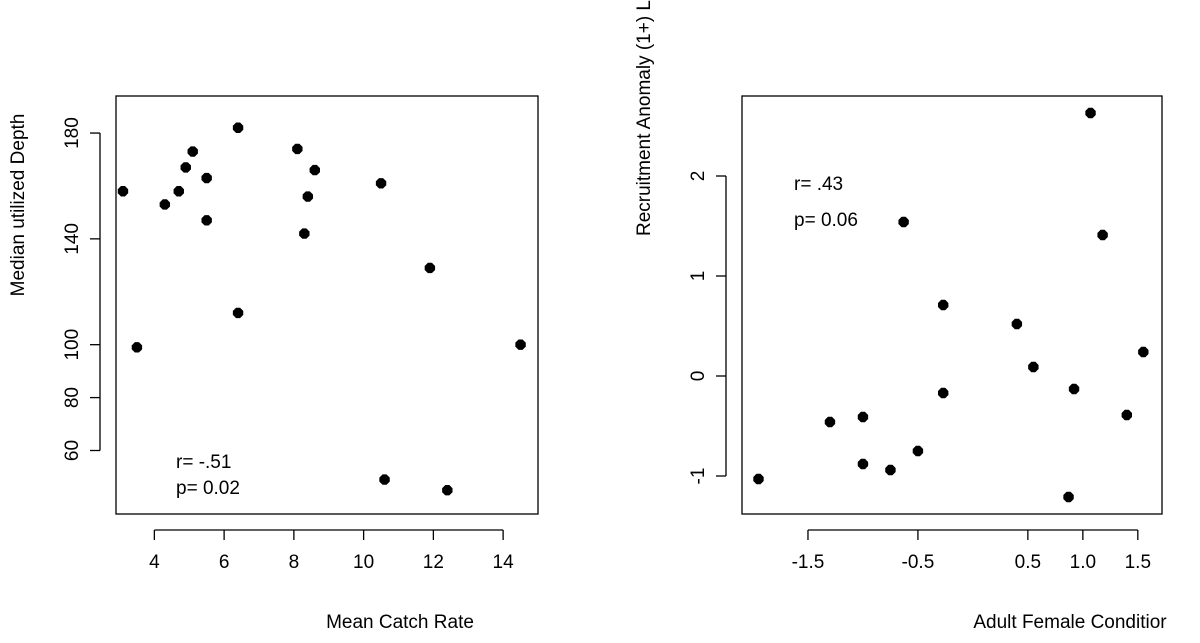  I want to click on y-tick-label: 1, so click(698, 276).